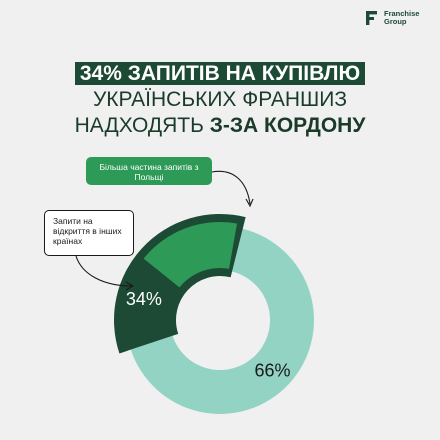 The image size is (440, 440). I want to click on other-callout-arrowhead, so click(130, 286).